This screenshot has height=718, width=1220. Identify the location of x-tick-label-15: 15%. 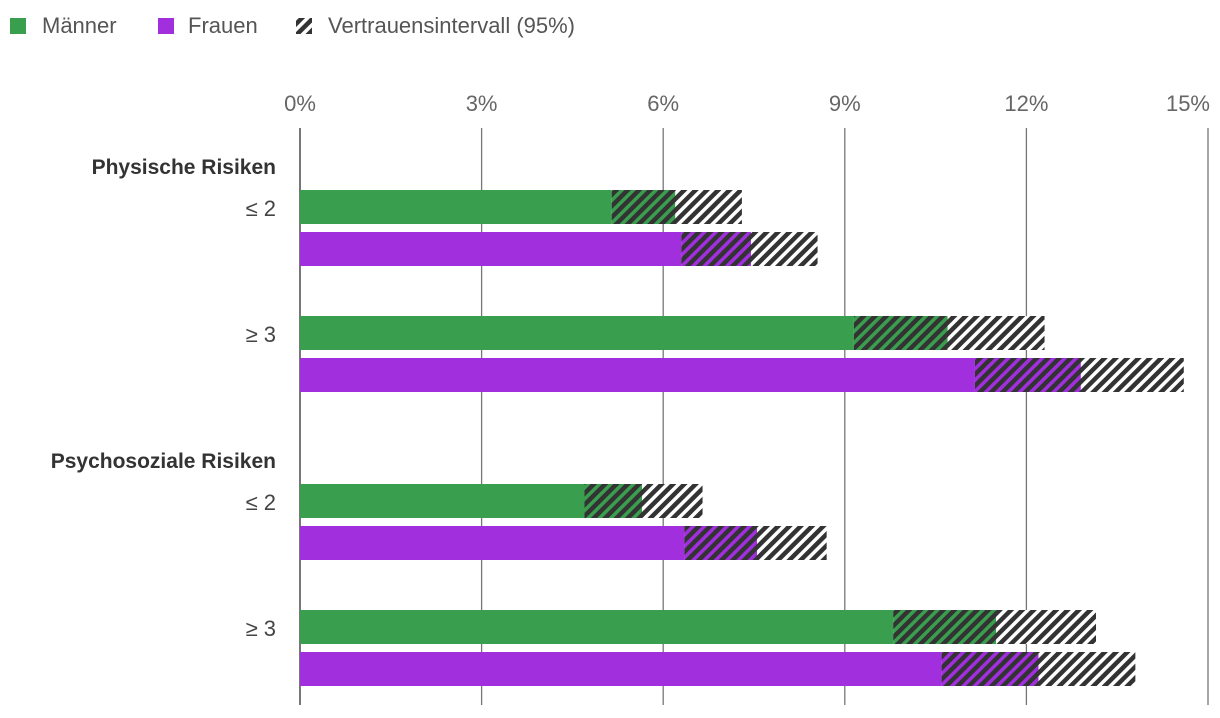
(1188, 103).